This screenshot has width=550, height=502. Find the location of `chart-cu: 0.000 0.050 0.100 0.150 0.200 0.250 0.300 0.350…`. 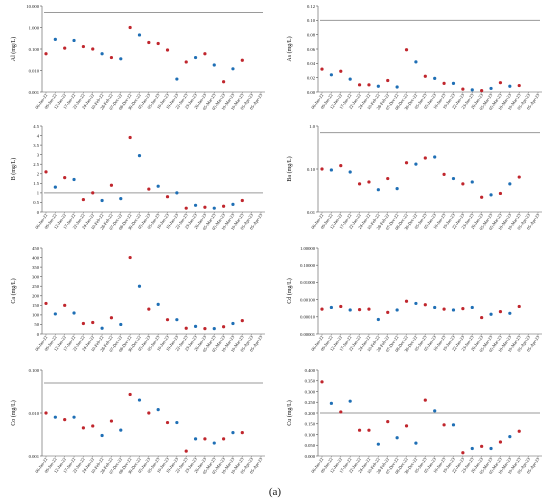

chart-cu: 0.000 0.050 0.100 0.150 0.200 0.250 0.300 0.350… is located at coordinates (414, 421).